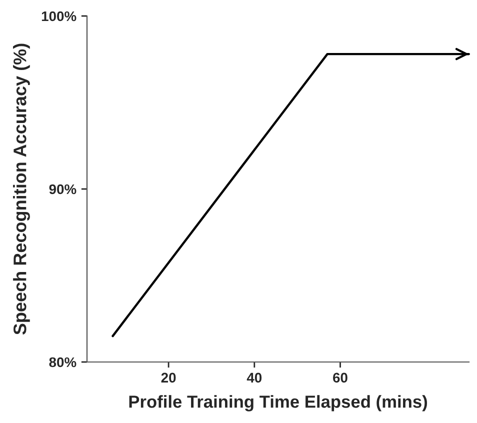  I want to click on x-axis-title: Profile Training Time Elapsed (mins), so click(278, 403).